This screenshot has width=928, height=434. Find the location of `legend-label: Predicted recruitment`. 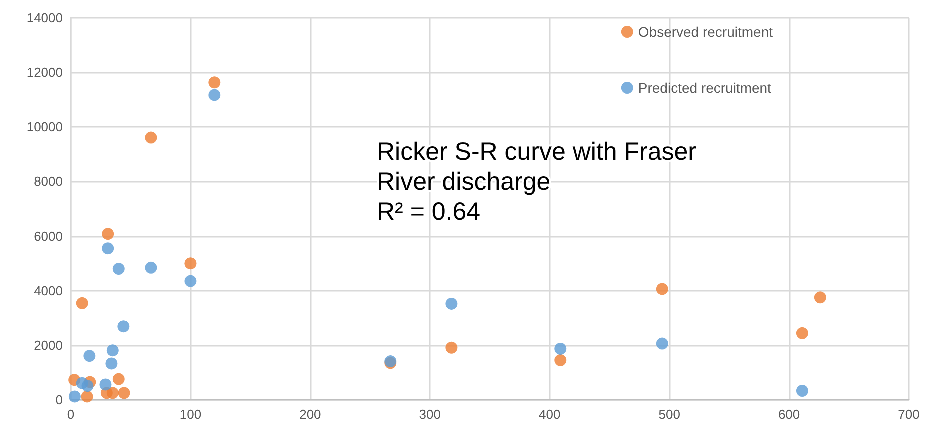

legend-label: Predicted recruitment is located at coordinates (705, 88).